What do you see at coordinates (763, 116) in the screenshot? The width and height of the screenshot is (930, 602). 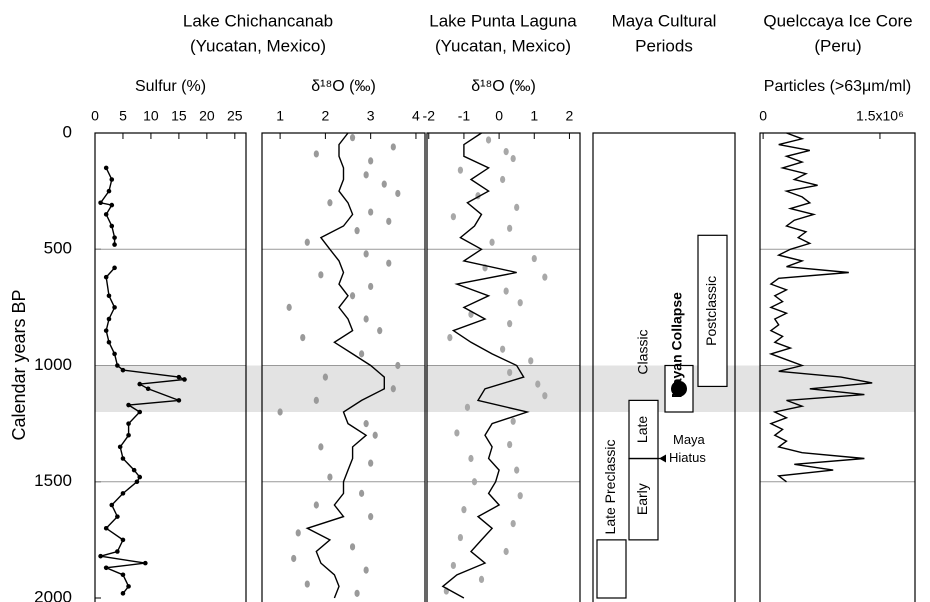 I see `x-tick-label: 0` at bounding box center [763, 116].